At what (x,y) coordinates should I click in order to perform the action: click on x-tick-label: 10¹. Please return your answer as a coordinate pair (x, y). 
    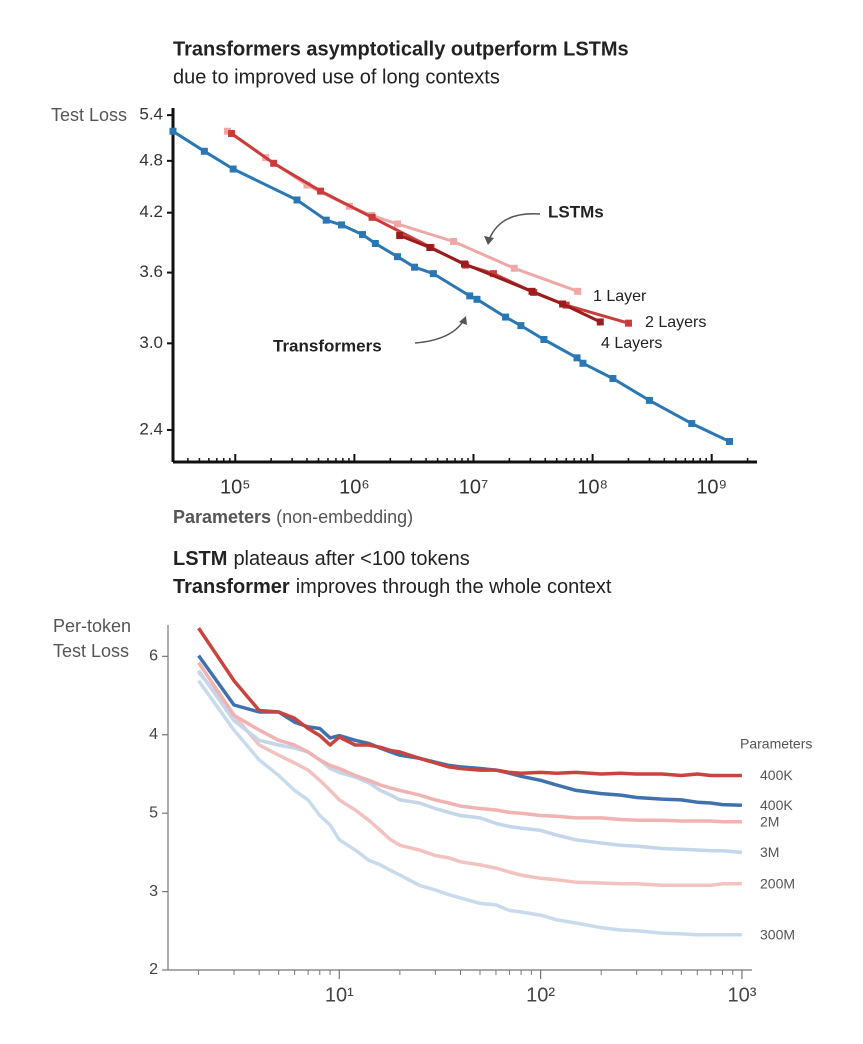
    Looking at the image, I should click on (339, 995).